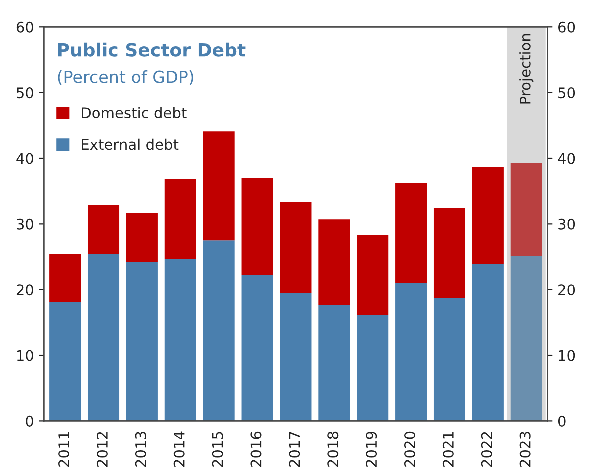 Image resolution: width=589 pixels, height=468 pixels. I want to click on y-tick-label: 30, so click(25, 224).